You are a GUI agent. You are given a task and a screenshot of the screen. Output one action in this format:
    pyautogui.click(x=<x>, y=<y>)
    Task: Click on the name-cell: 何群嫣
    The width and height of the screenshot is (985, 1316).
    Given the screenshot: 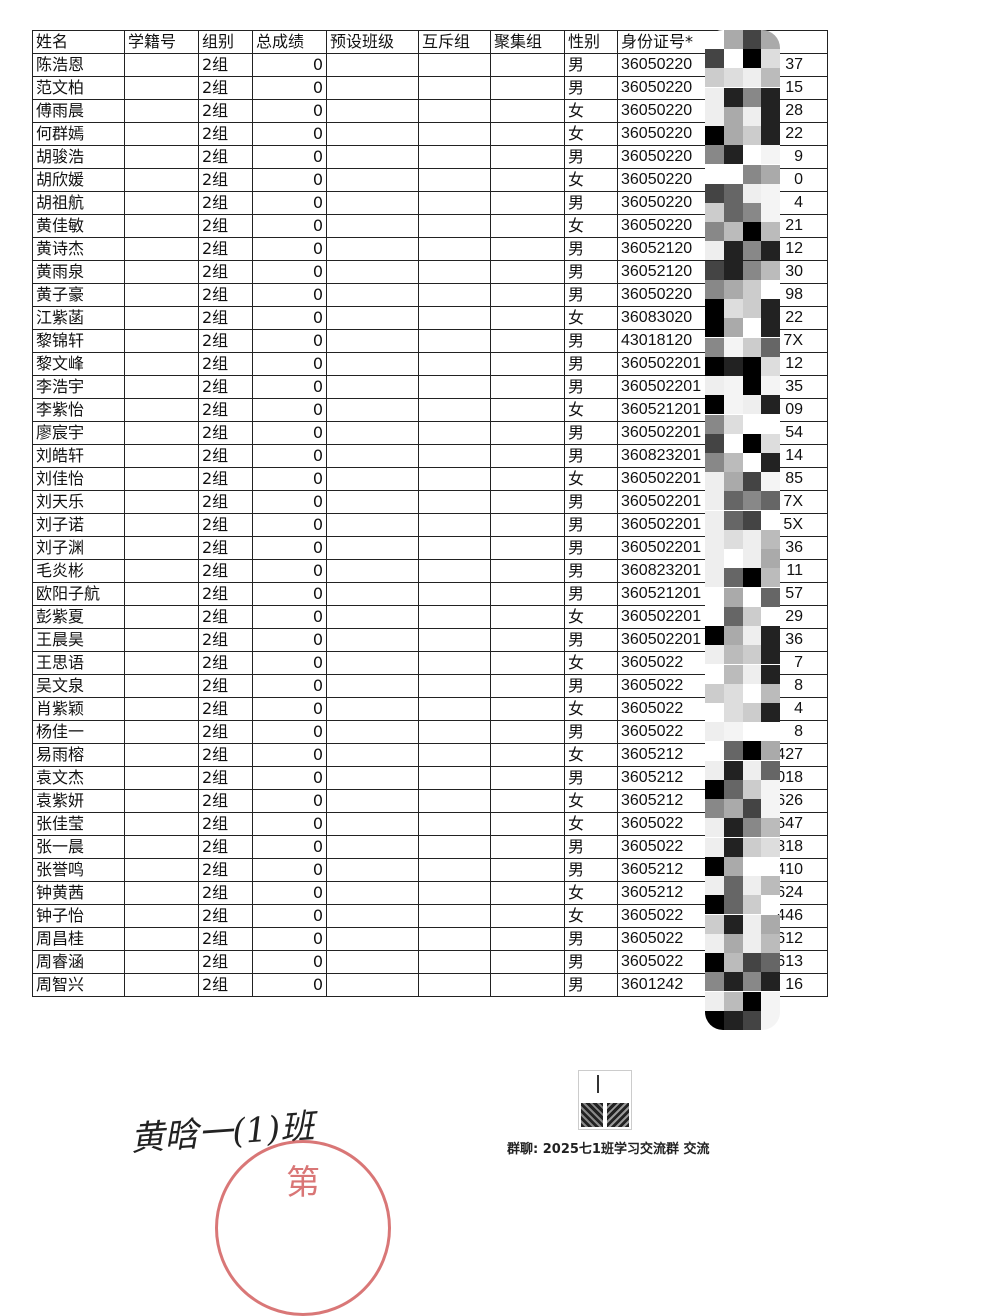 What is the action you would take?
    pyautogui.click(x=78, y=134)
    